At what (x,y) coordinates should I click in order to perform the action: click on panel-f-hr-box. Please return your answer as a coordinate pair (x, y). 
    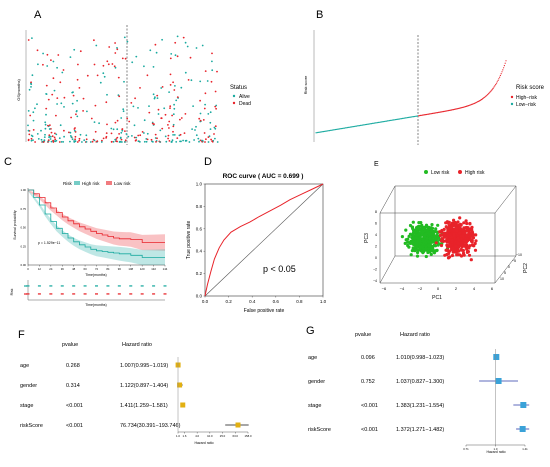
    Looking at the image, I should click on (183, 405).